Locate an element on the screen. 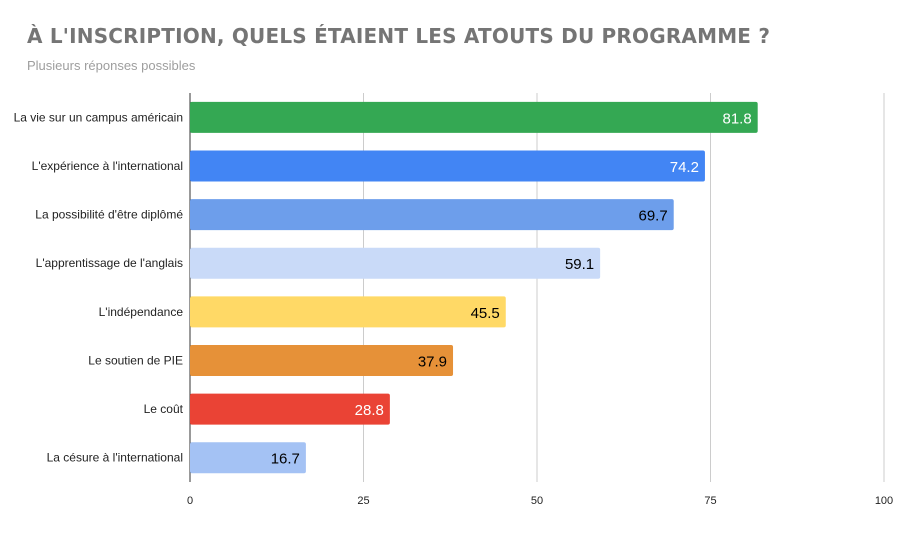 Image resolution: width=912 pixels, height=535 pixels. x-tick-label: 100 is located at coordinates (884, 501).